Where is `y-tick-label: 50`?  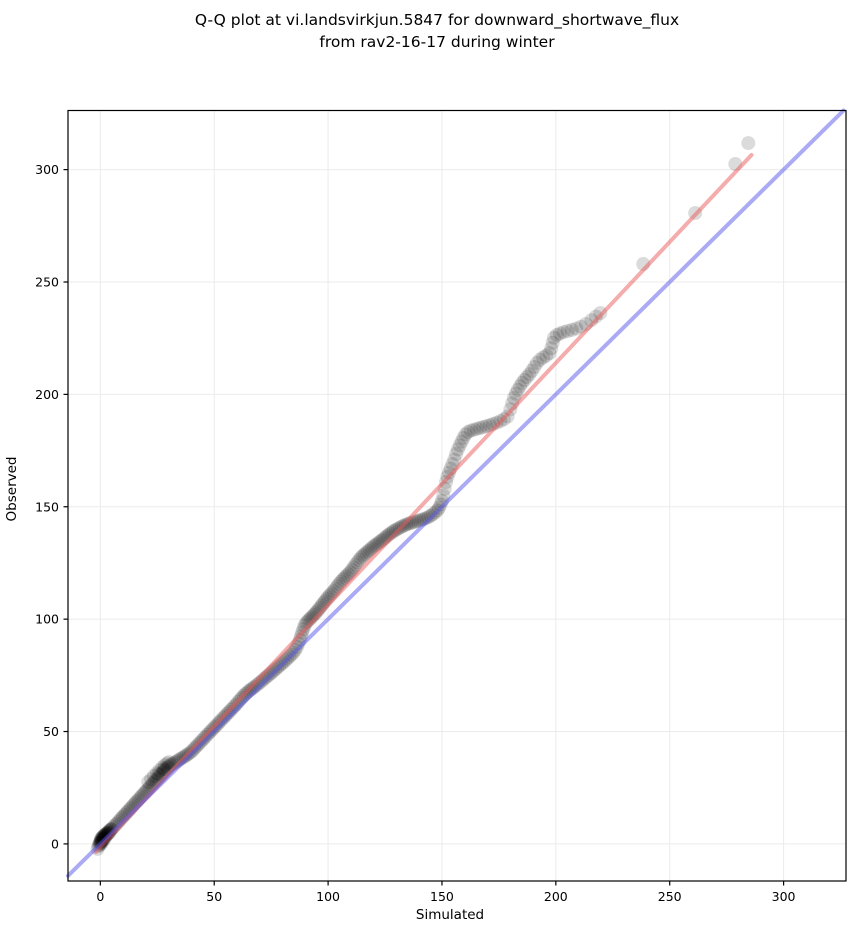 y-tick-label: 50 is located at coordinates (51, 731).